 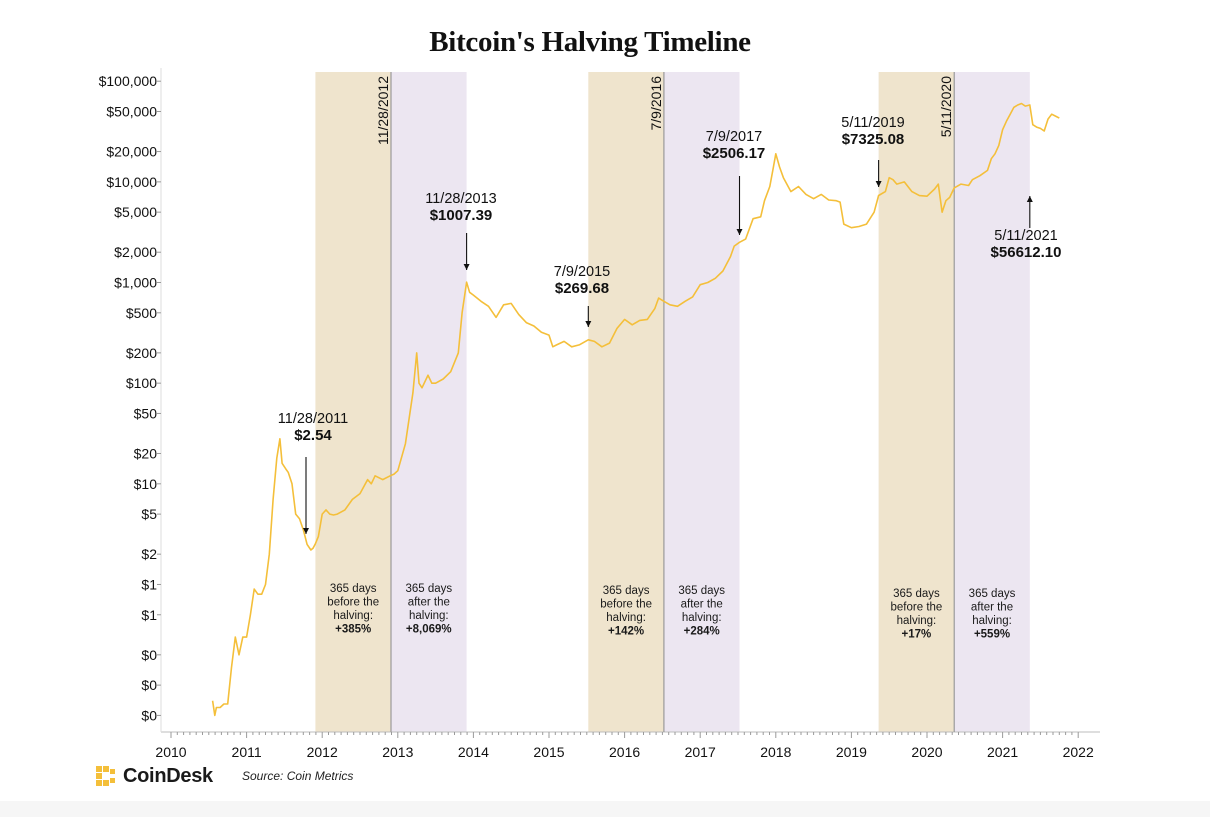 What do you see at coordinates (775, 752) in the screenshot?
I see `x-tick-label: 2018` at bounding box center [775, 752].